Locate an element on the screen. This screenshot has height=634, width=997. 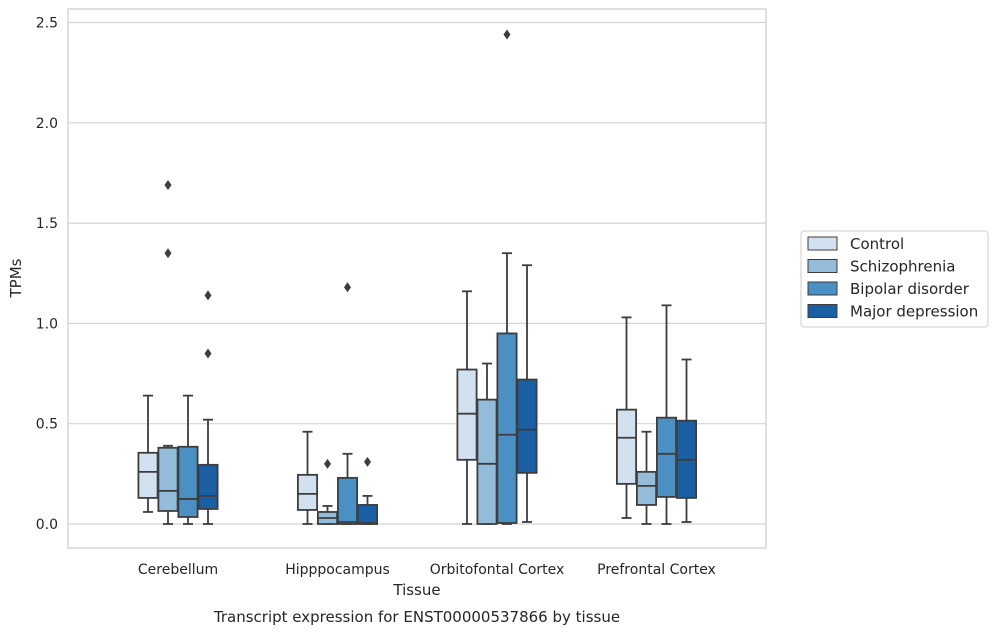
legend-label: Schizophrenia is located at coordinates (902, 267).